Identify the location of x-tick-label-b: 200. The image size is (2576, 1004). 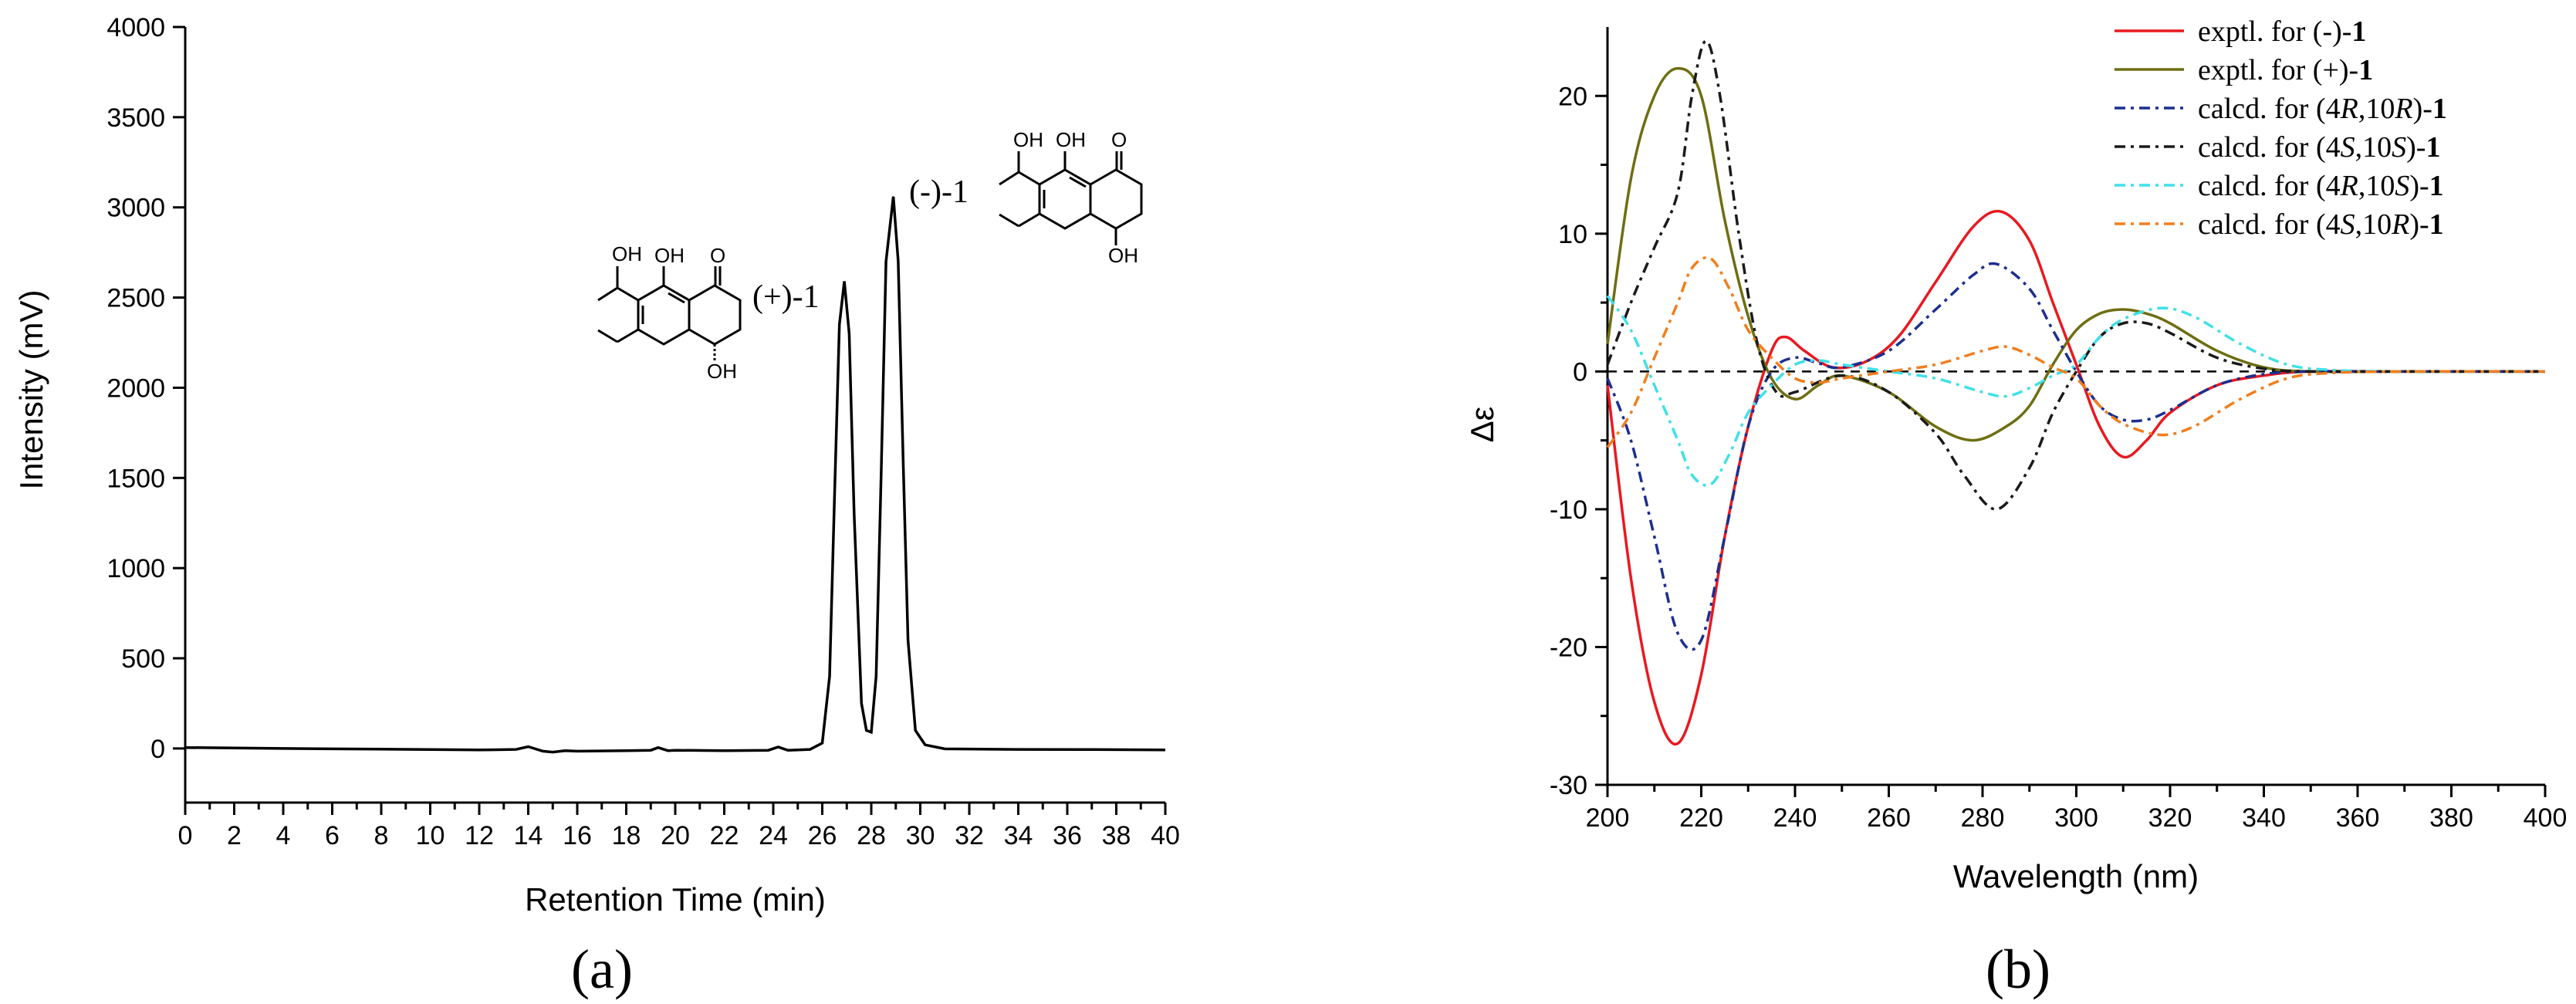
(1608, 818).